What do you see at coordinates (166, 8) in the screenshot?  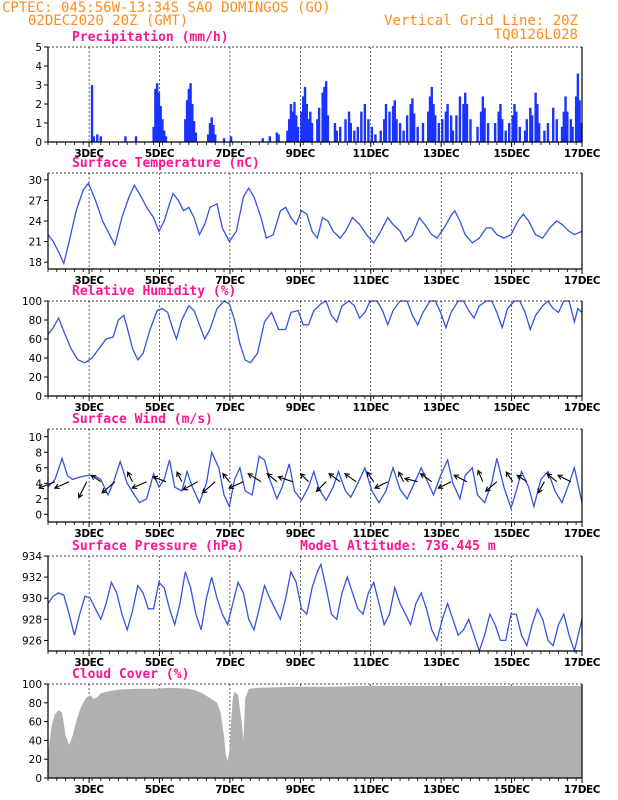 I see `header-location: CPTEC: 045:56W-13:34S SAO DOMINGOS (GO)` at bounding box center [166, 8].